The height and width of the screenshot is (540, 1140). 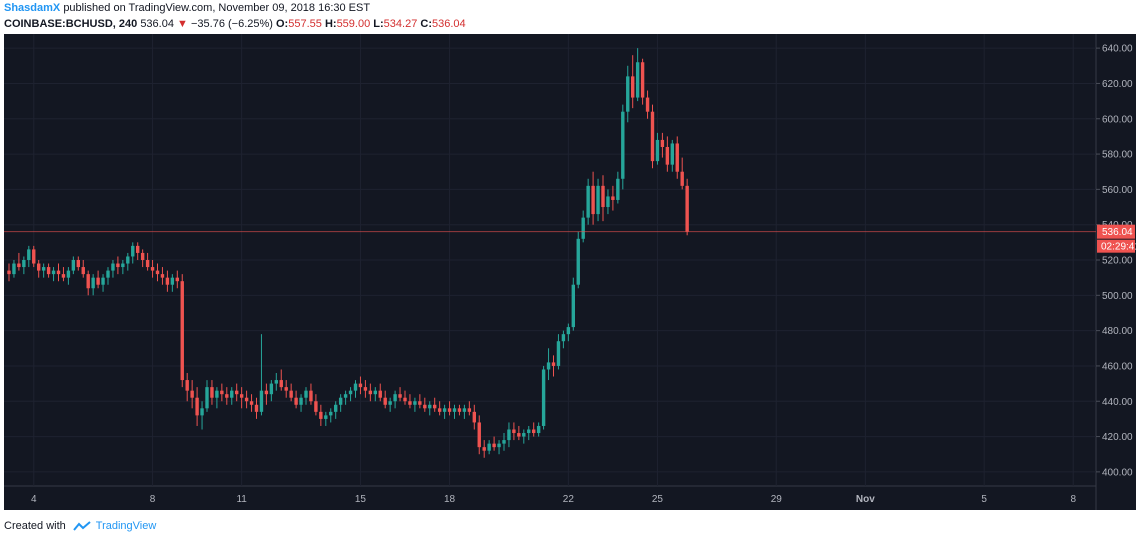 What do you see at coordinates (1116, 272) in the screenshot?
I see `price-axis` at bounding box center [1116, 272].